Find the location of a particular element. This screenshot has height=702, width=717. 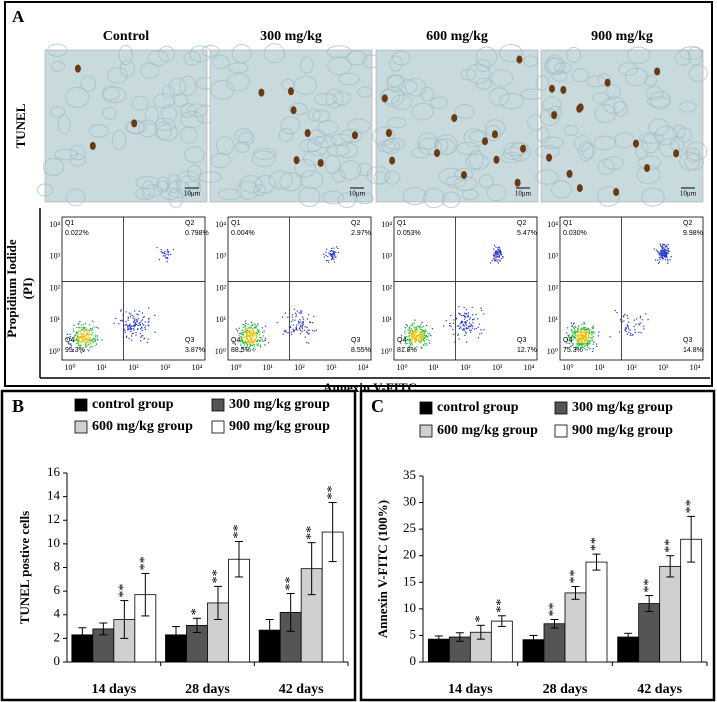

flow-x-tick: 10³ is located at coordinates (331, 367).